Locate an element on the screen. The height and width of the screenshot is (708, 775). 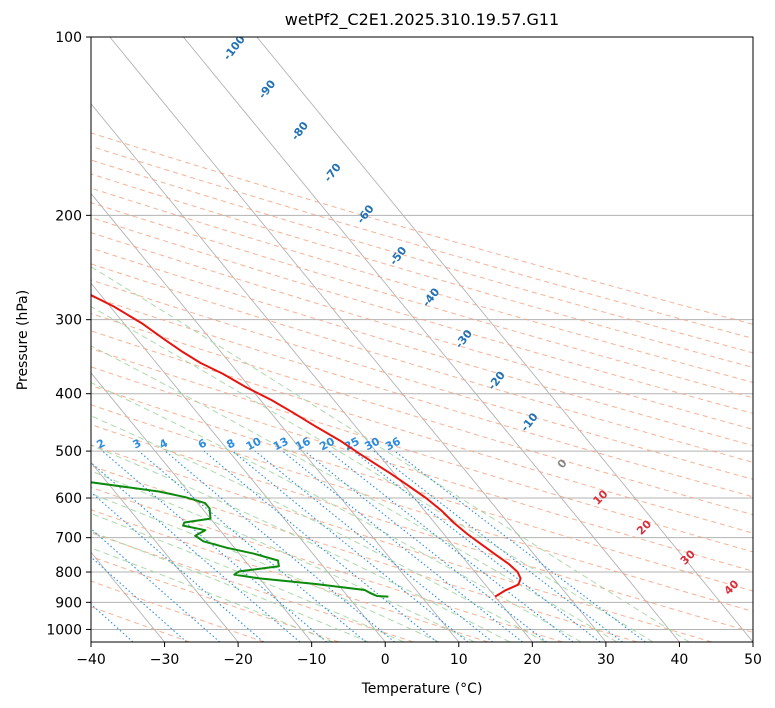
y-tick-label: 100 is located at coordinates (68, 38).